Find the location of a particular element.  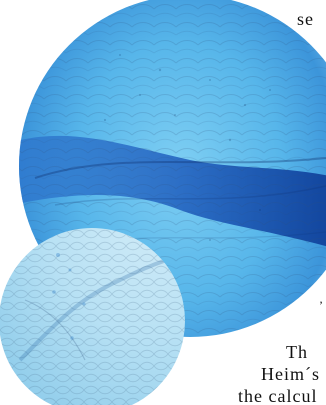

text-fragment-line-3: the calcul is located at coordinates (278, 395).